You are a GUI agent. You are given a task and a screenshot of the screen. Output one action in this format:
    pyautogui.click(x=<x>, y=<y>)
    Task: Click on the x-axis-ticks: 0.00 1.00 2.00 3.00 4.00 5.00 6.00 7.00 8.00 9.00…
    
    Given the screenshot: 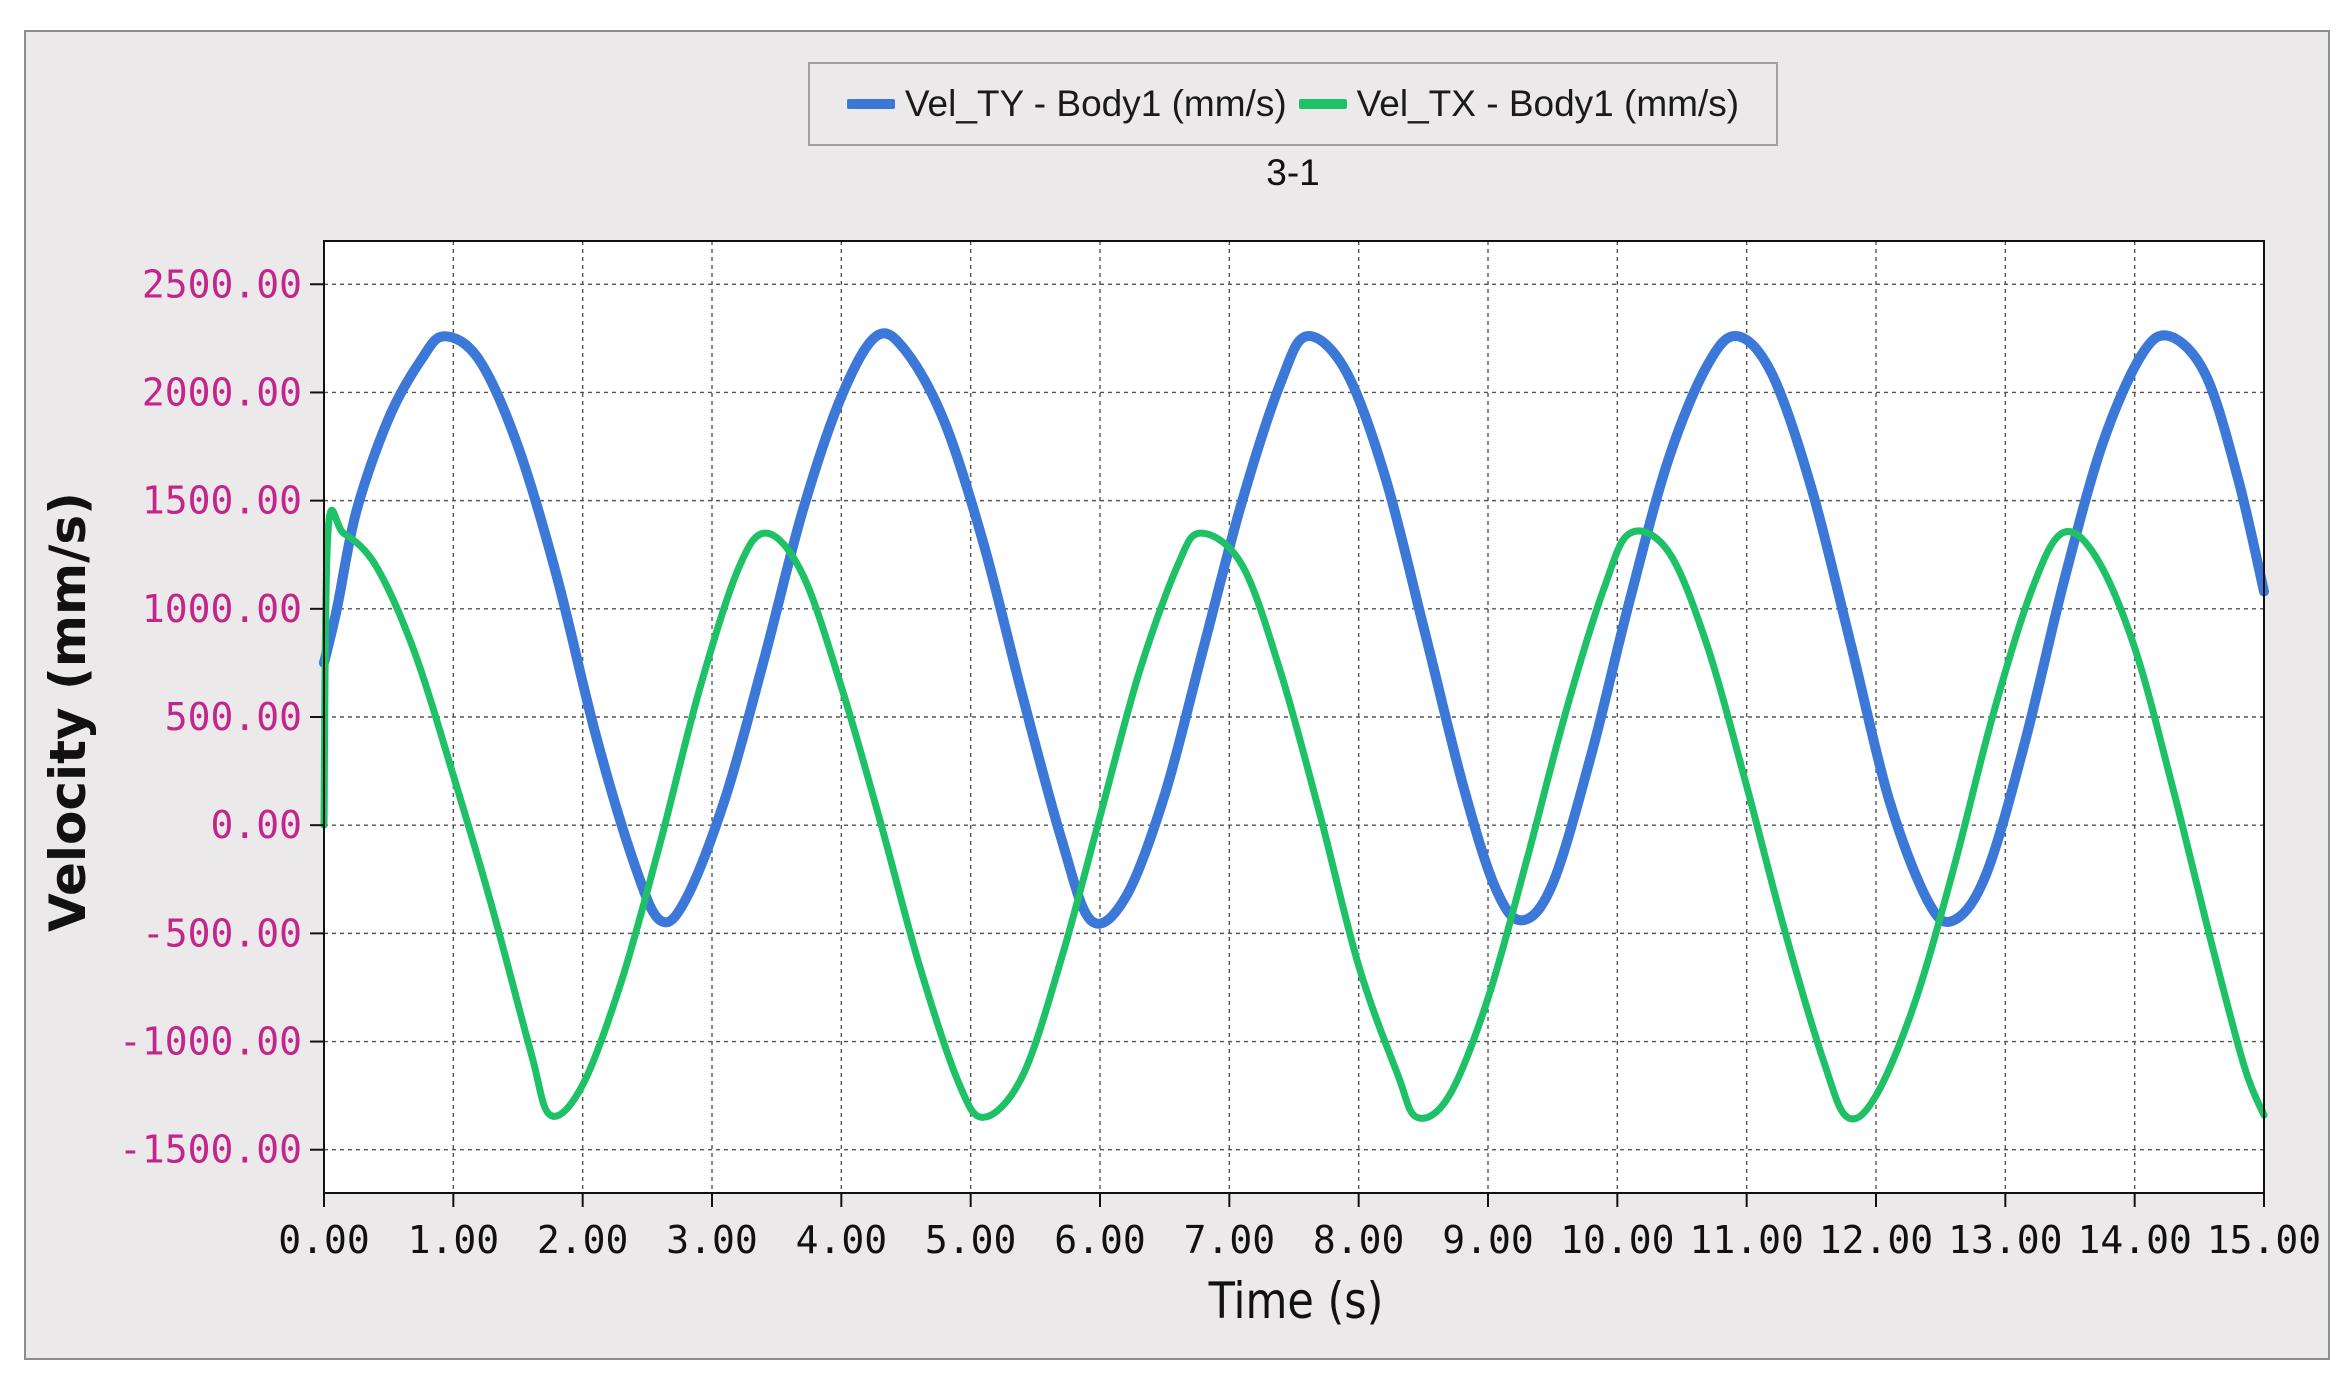 What is the action you would take?
    pyautogui.click(x=1299, y=1227)
    